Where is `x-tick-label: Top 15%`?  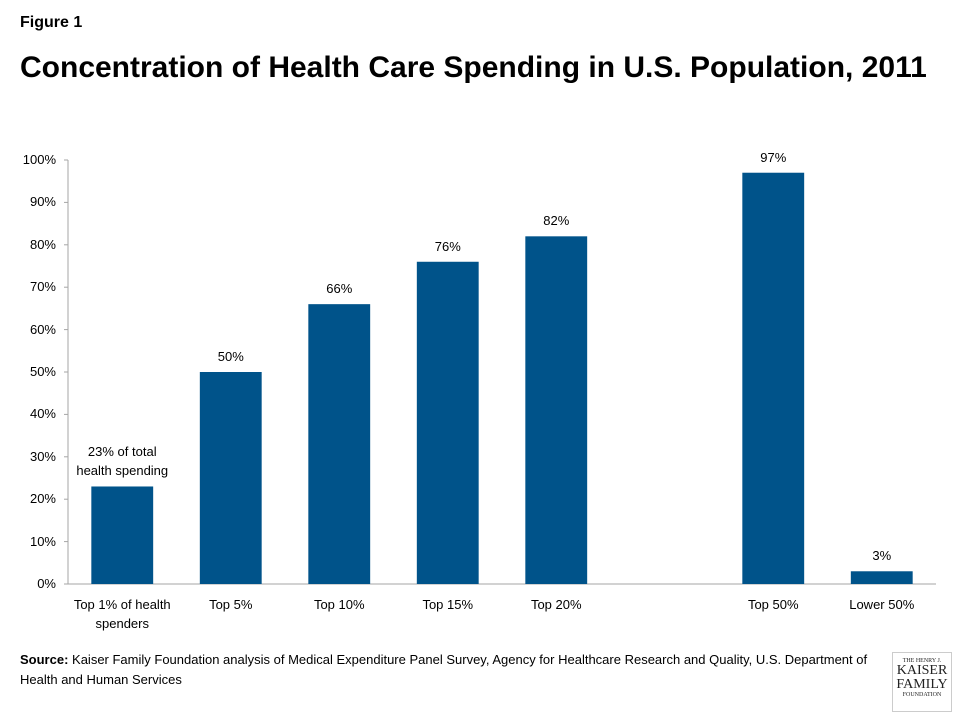 x-tick-label: Top 15% is located at coordinates (448, 604).